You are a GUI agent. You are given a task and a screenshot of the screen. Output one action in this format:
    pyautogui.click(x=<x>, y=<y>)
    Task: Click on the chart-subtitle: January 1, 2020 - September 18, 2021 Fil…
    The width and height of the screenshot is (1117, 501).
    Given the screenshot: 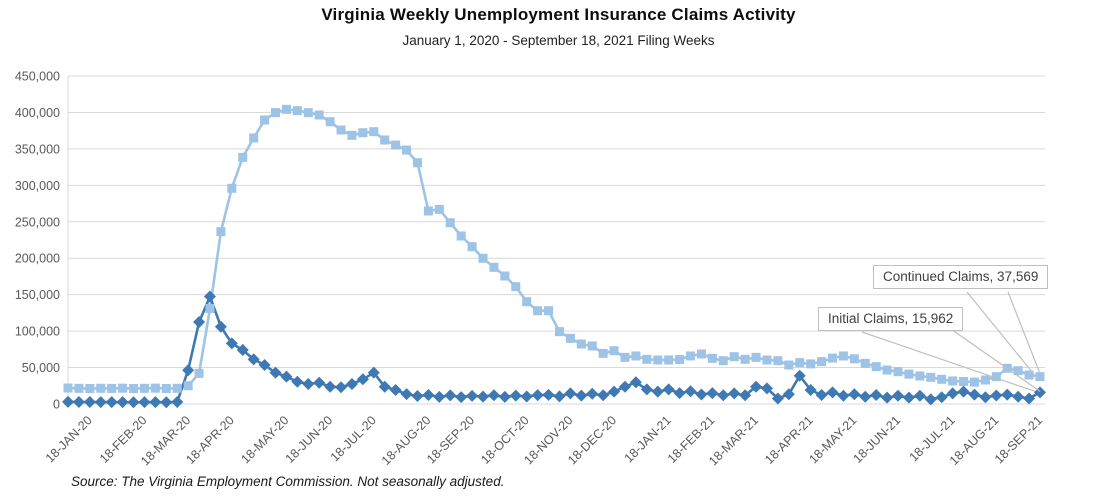 What is the action you would take?
    pyautogui.click(x=558, y=40)
    